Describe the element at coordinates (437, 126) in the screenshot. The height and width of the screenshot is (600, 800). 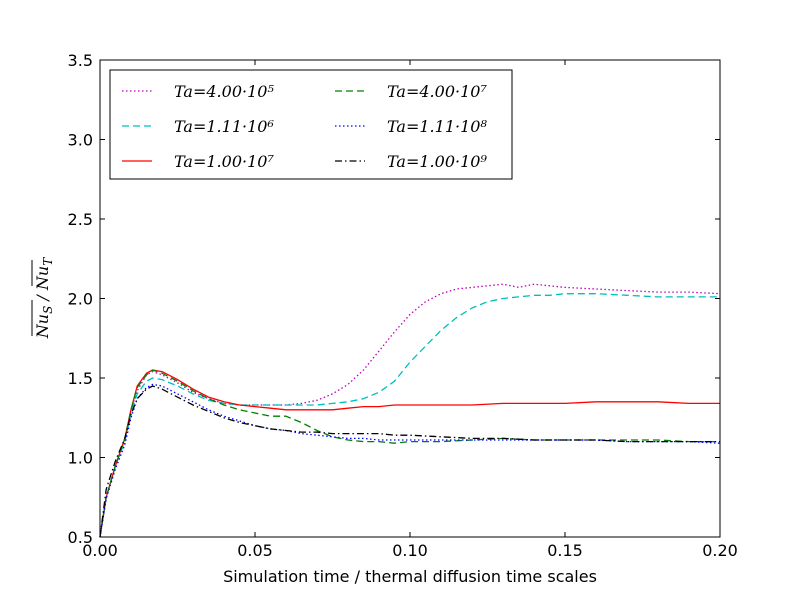
I see `legend-label: Ta=1.11·10⁸` at that location.